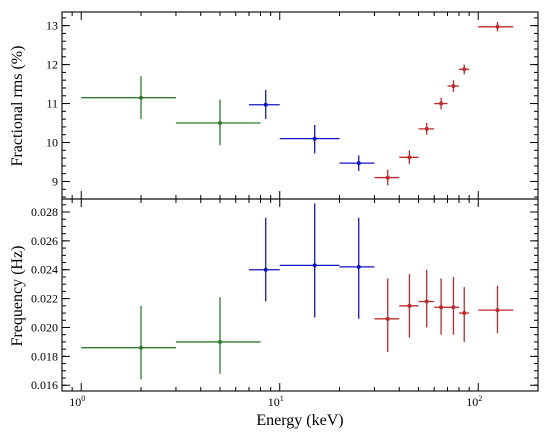  What do you see at coordinates (17, 296) in the screenshot?
I see `frequency-axis-title: Frequency (Hz)` at bounding box center [17, 296].